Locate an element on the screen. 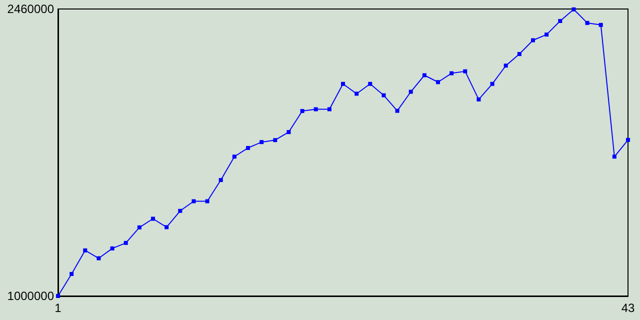 The width and height of the screenshot is (640, 320). y-tick-label: 2460000 is located at coordinates (30, 9).